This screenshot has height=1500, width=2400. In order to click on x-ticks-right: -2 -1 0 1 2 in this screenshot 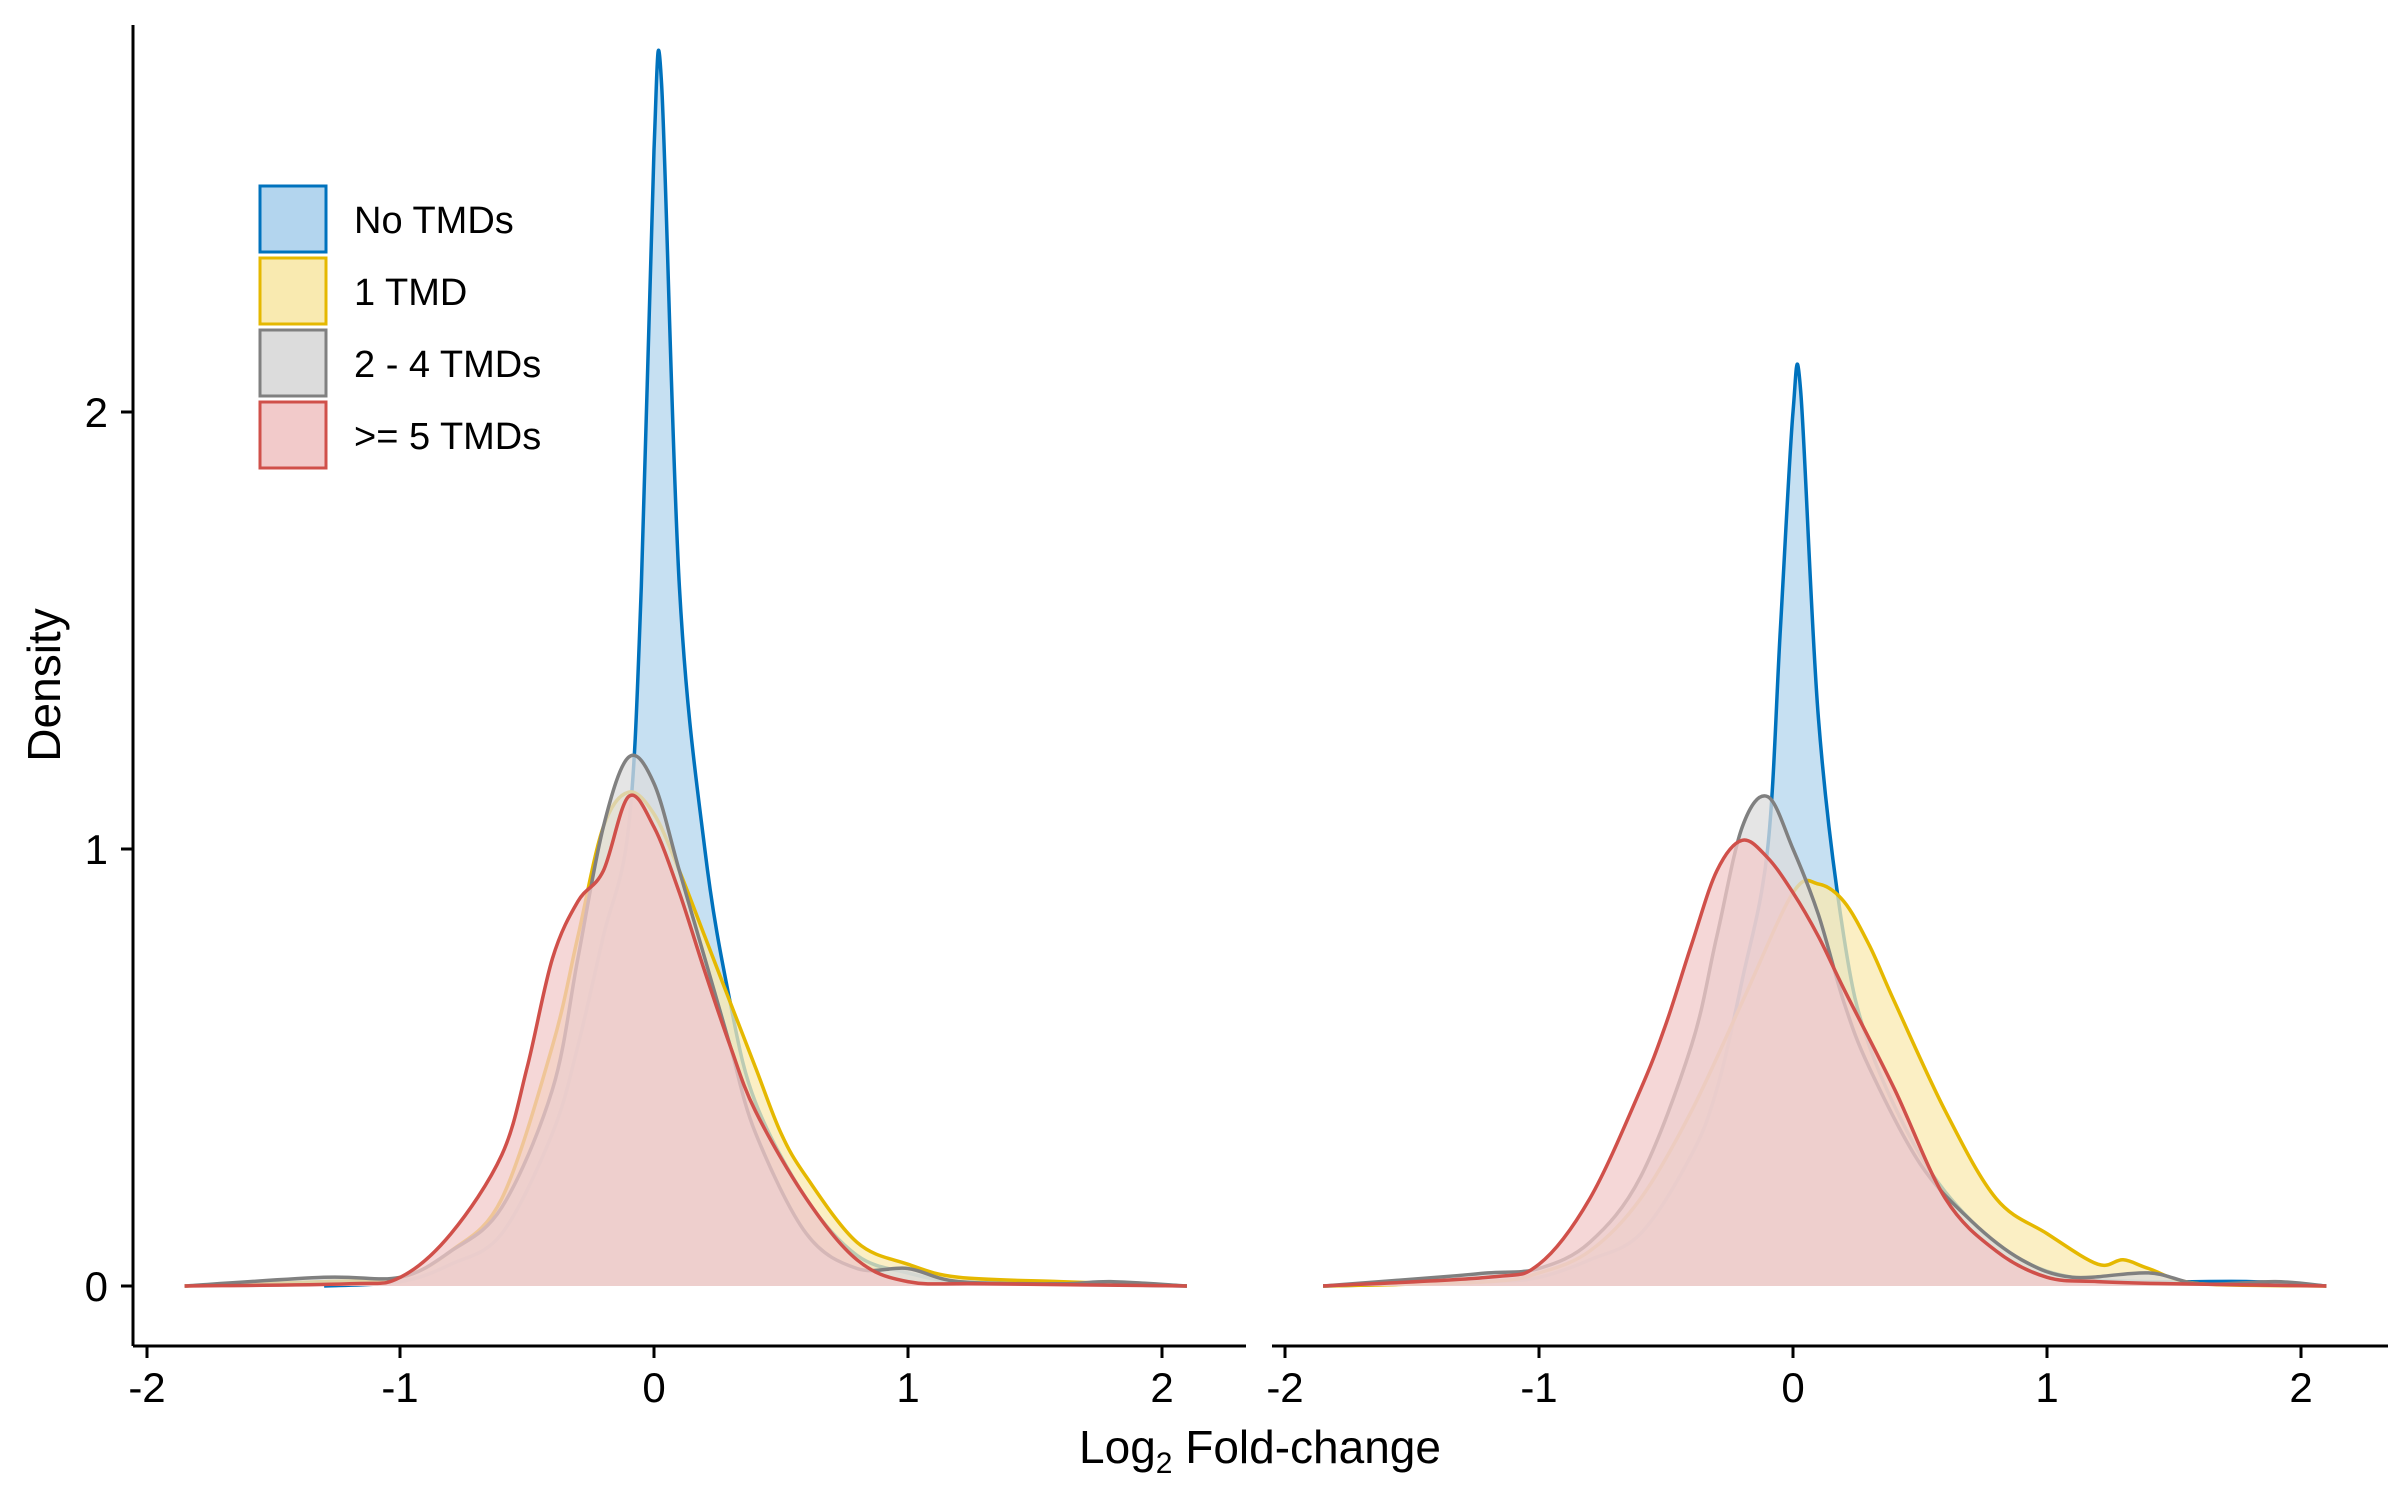, I will do `click(1789, 1378)`.